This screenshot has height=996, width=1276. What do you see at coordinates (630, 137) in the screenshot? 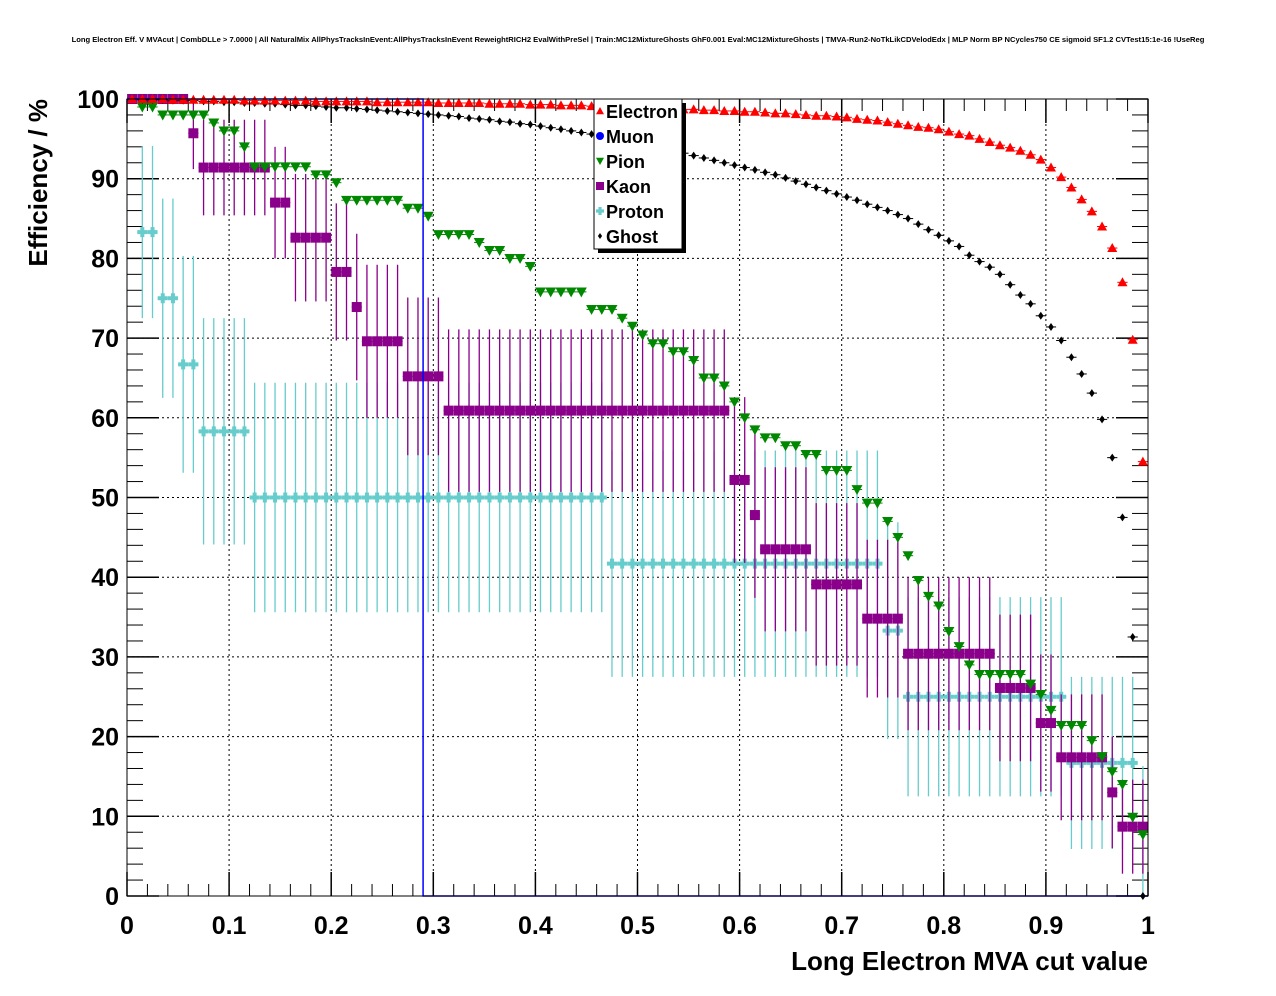
I see `legend-label: Muon` at bounding box center [630, 137].